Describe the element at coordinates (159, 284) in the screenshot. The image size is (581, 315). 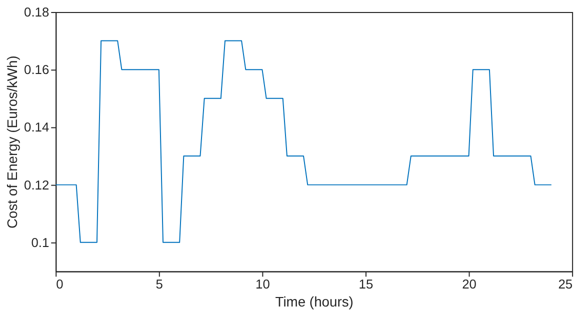
I see `x-tick-label: 5` at that location.